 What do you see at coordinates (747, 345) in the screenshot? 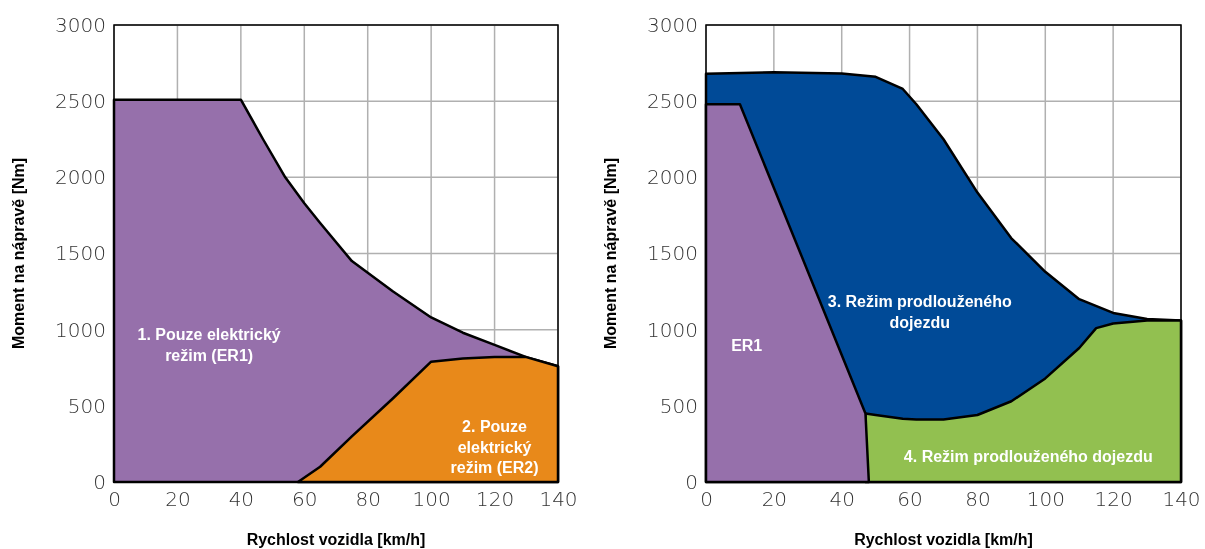
I see `series-label: ER1` at bounding box center [747, 345].